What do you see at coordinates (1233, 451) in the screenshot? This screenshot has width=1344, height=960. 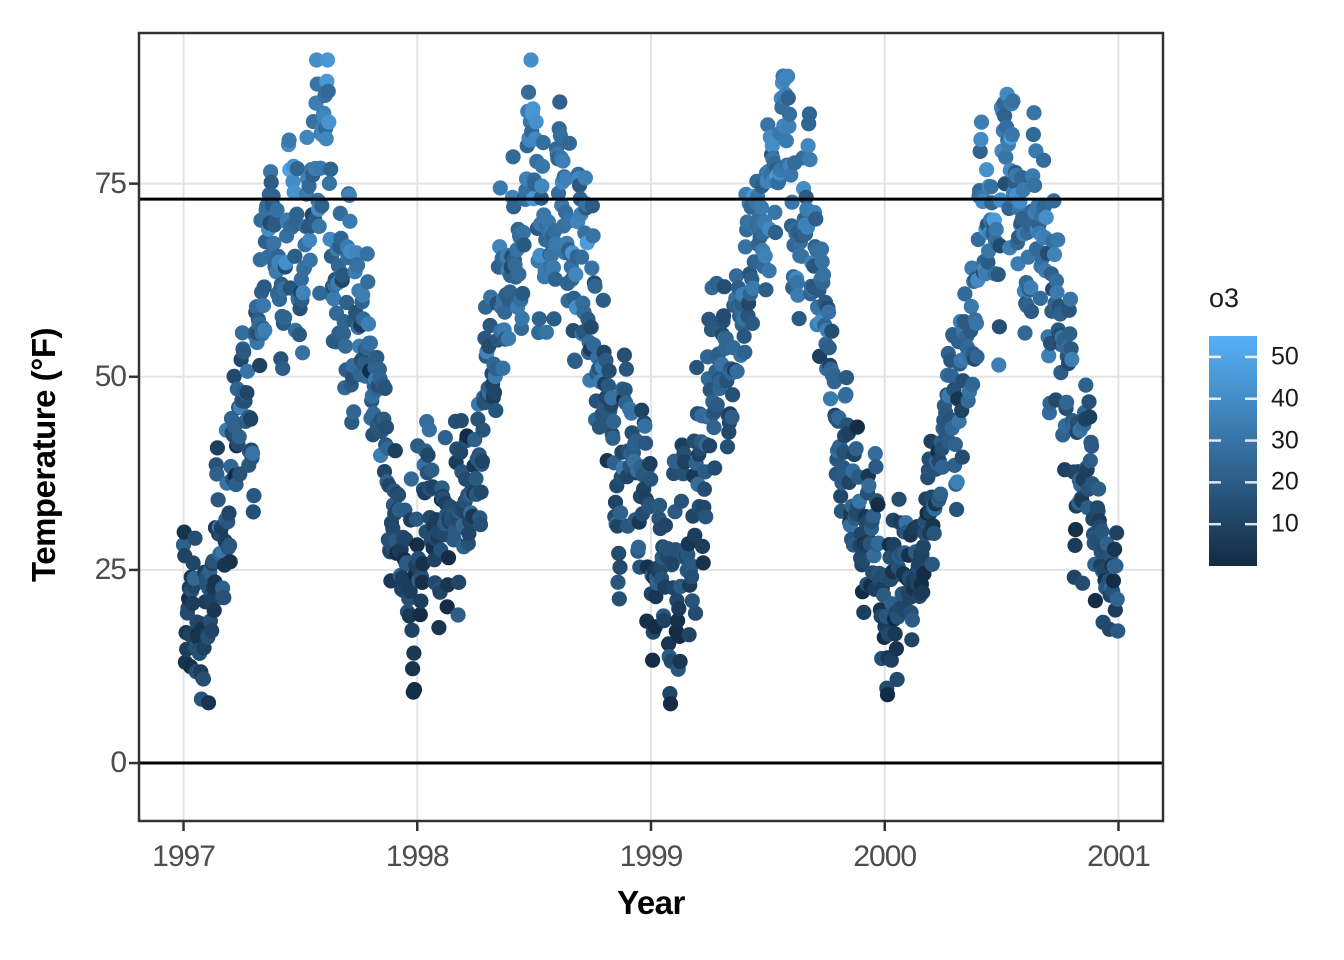 I see `colorbar-gradient` at bounding box center [1233, 451].